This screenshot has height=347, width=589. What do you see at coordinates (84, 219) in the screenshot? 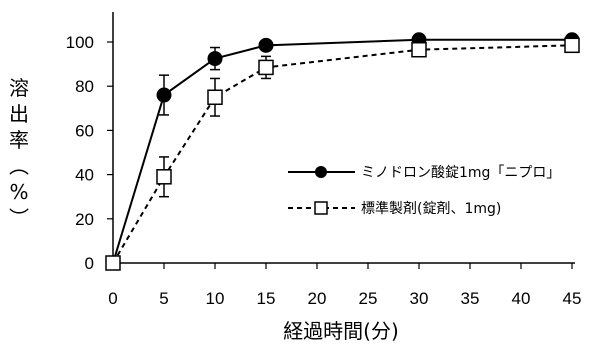
I see `y-tick-label: 20` at bounding box center [84, 219].